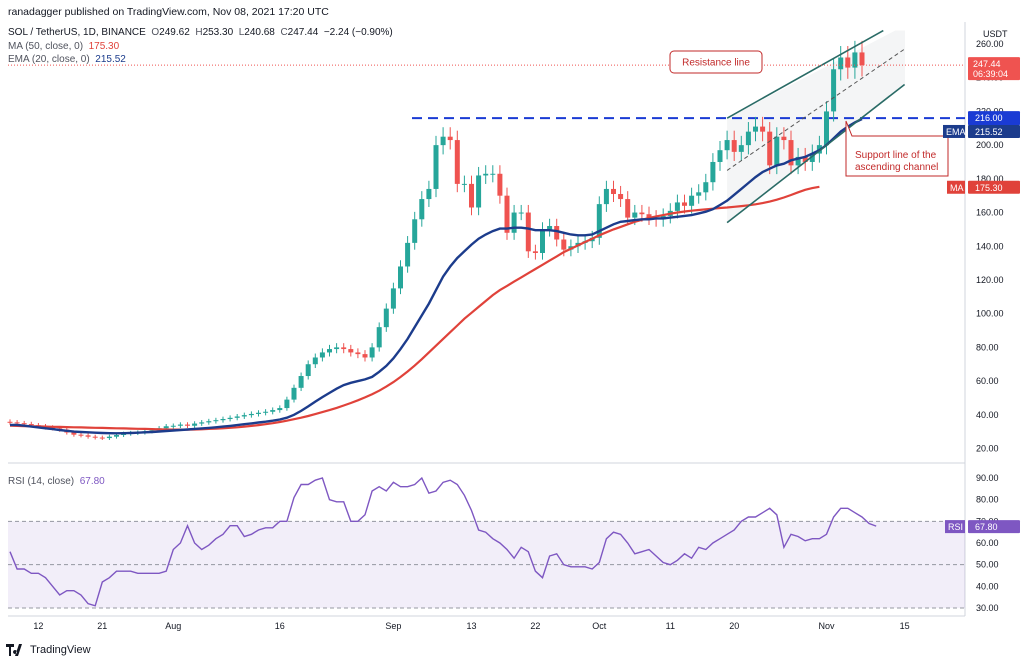 The image size is (1024, 665). Describe the element at coordinates (92, 481) in the screenshot. I see `rsi-legend-value: 67.80` at that location.